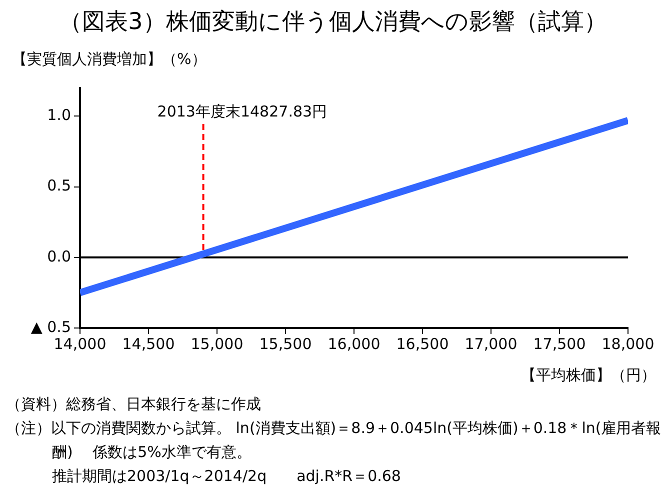 The image size is (666, 496). What do you see at coordinates (334, 440) in the screenshot?
I see `text: （注）以下の消費関数から試算。 ln(消費支出額)＝8.9＋0.045ln(平均株価)＋0.18＊ln(雇用者報酬) 係数は5%水準で有意。` at bounding box center [334, 440].